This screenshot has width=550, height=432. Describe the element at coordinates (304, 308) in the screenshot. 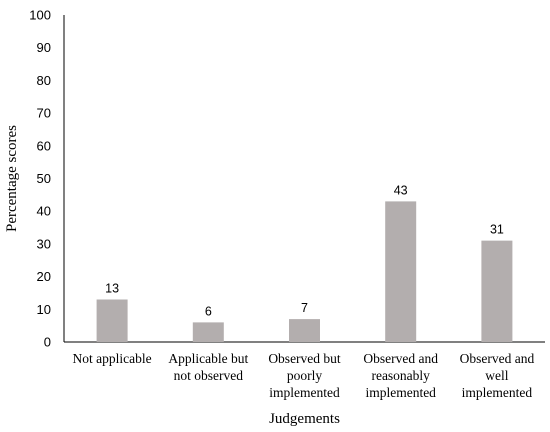

I see `data-label: 7` at that location.